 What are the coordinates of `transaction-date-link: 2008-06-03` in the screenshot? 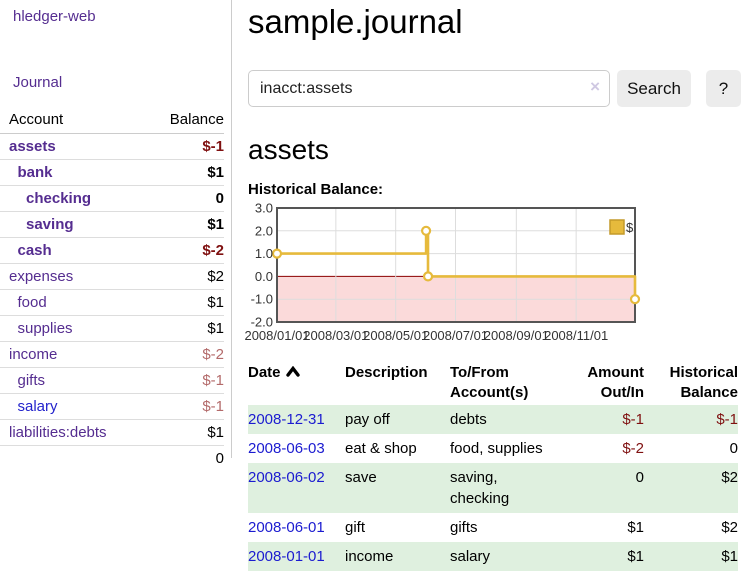 It's located at (286, 448).